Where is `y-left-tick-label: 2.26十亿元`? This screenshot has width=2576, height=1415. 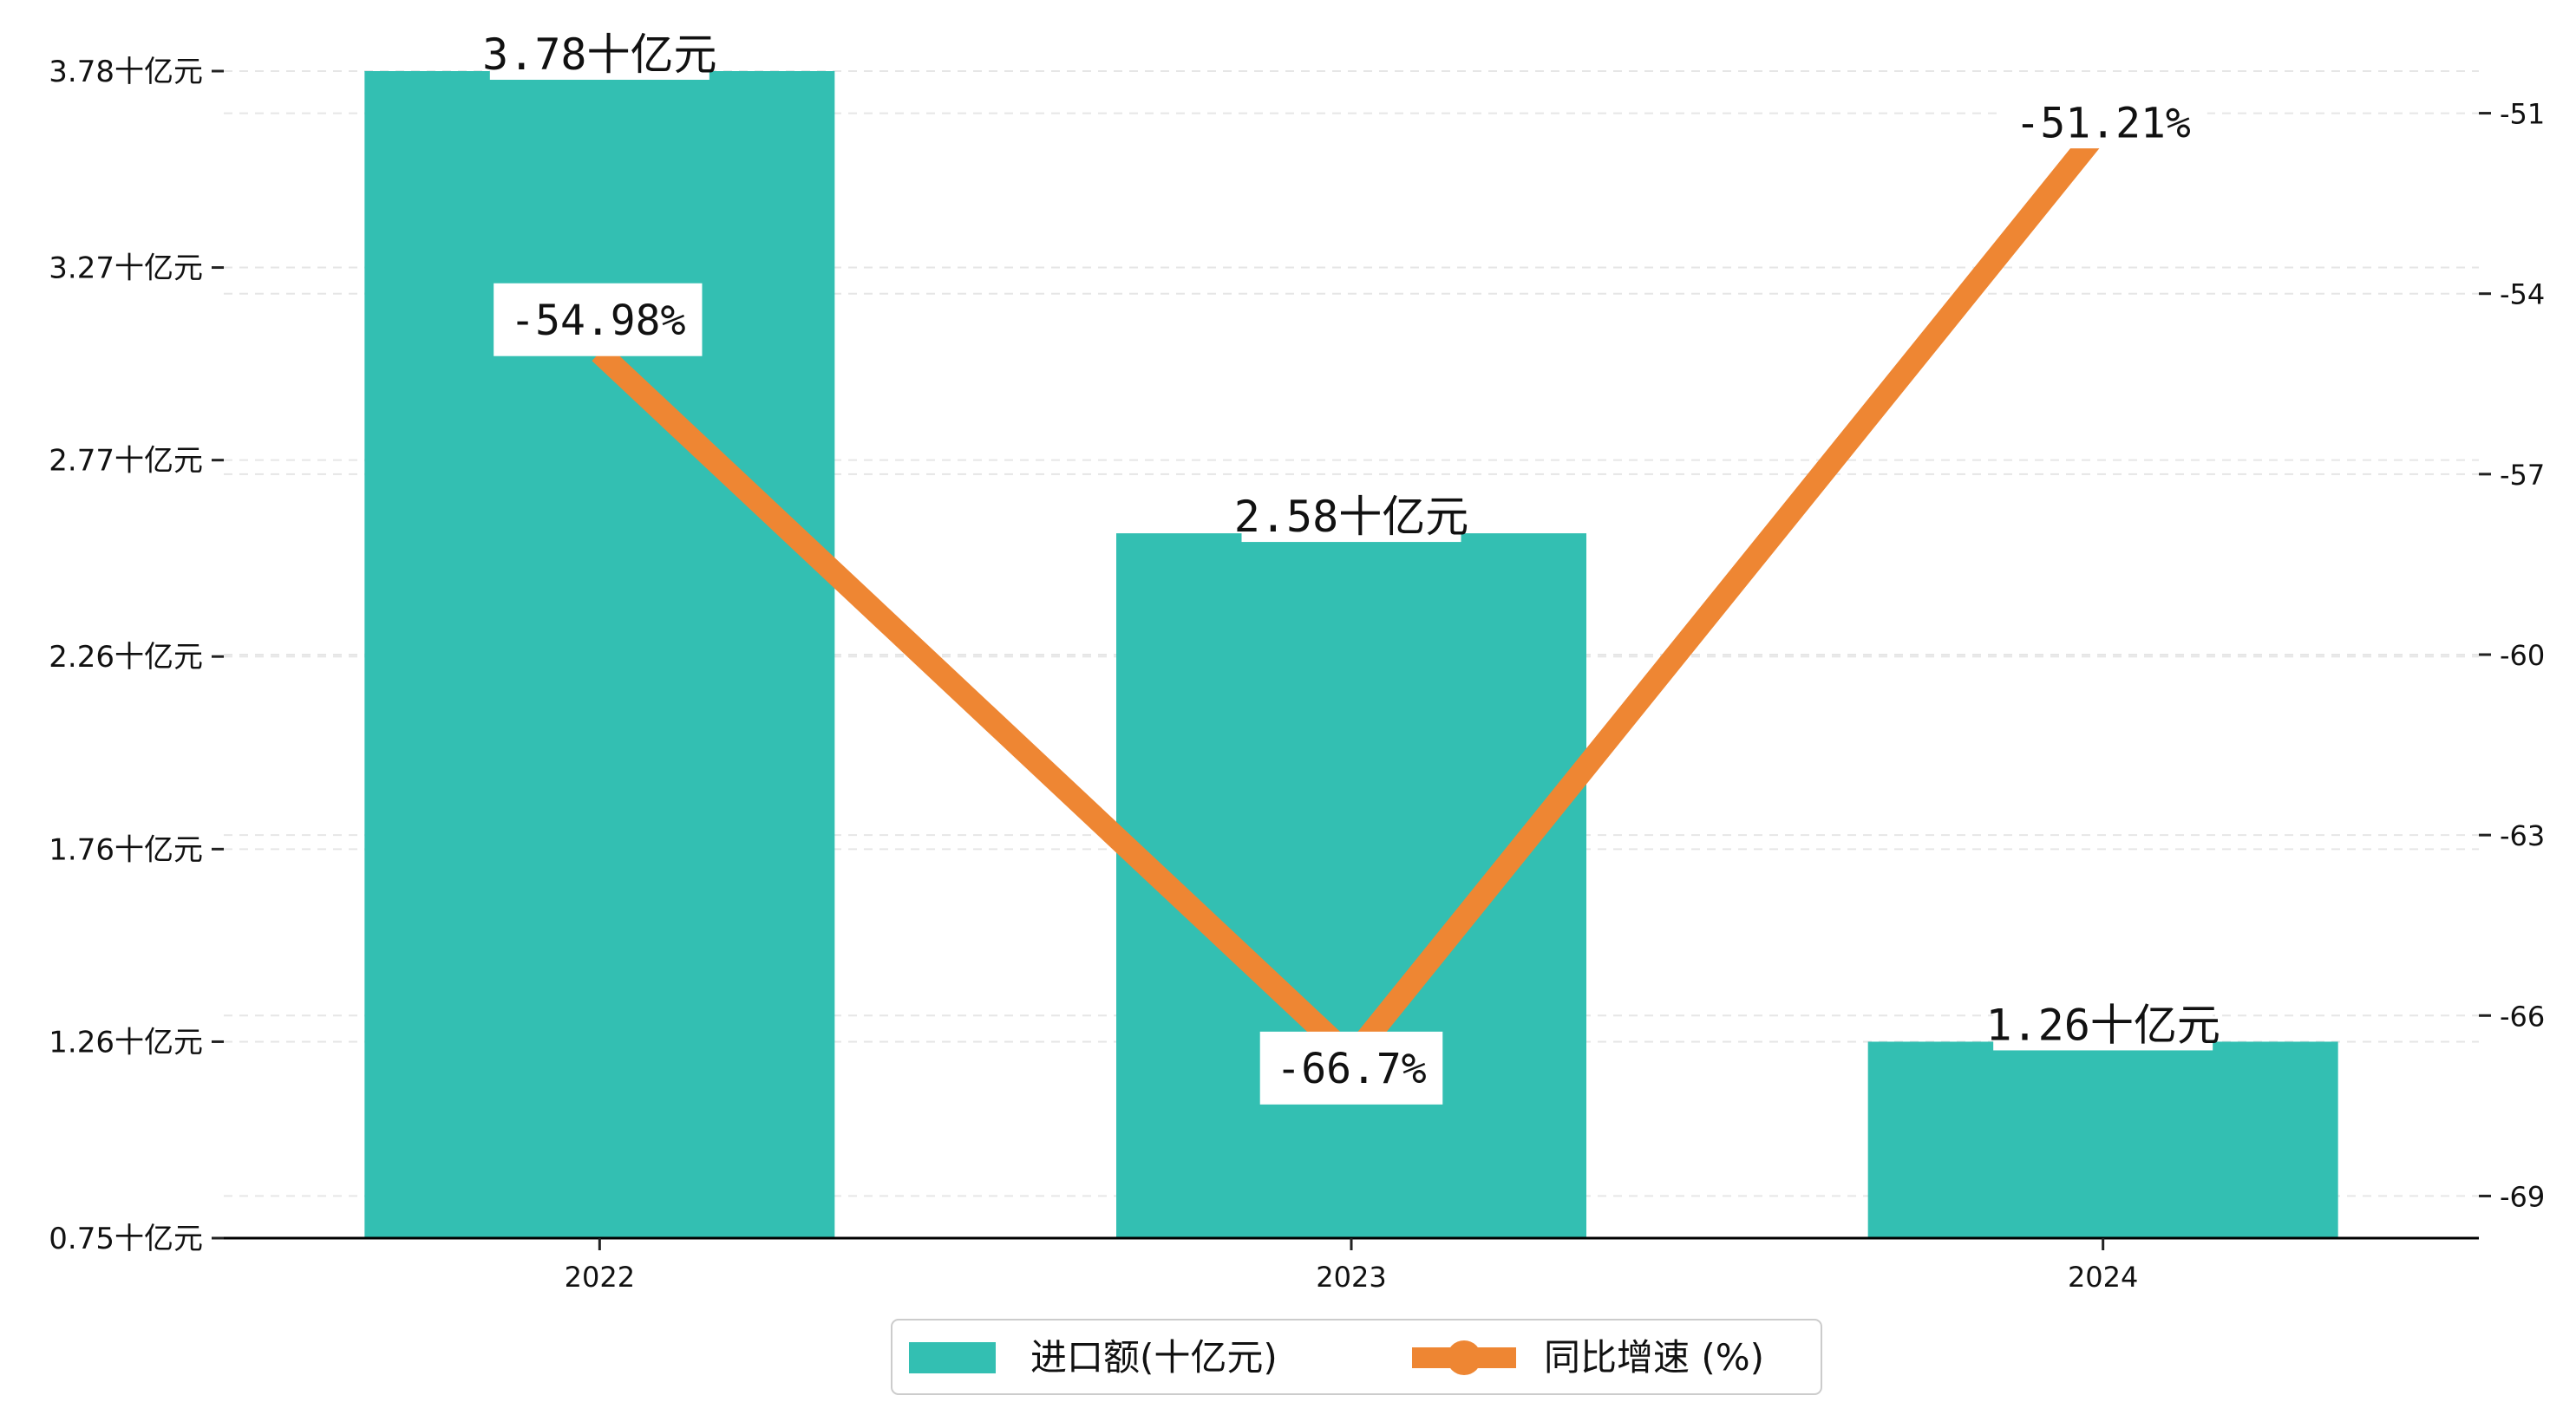 y-left-tick-label: 2.26十亿元 is located at coordinates (126, 657).